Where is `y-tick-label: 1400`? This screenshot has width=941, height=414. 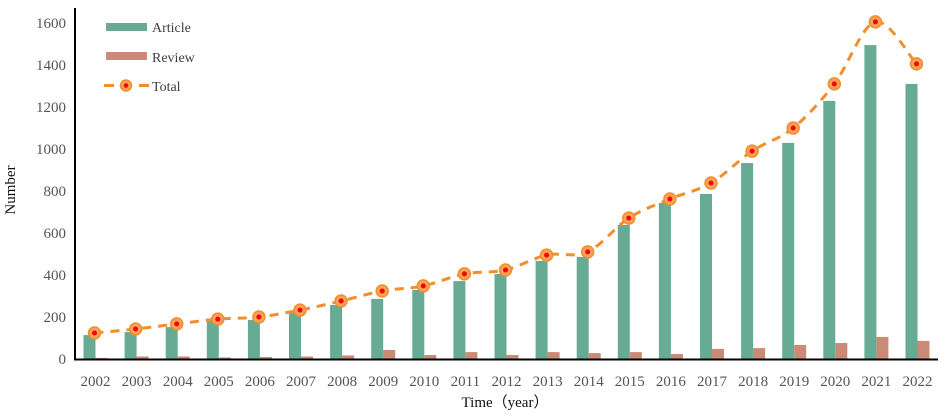 y-tick-label: 1400 is located at coordinates (51, 66).